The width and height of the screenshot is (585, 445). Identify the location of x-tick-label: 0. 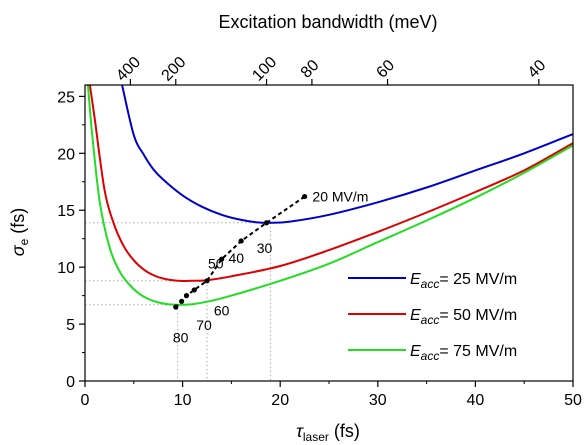
(85, 400).